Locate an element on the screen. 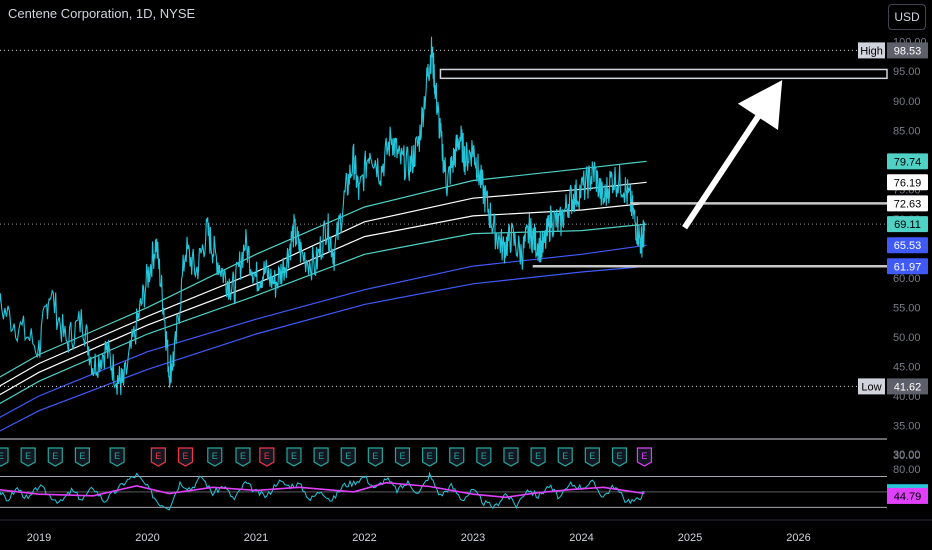 This screenshot has width=932, height=550. high-value: 98.53 is located at coordinates (908, 51).